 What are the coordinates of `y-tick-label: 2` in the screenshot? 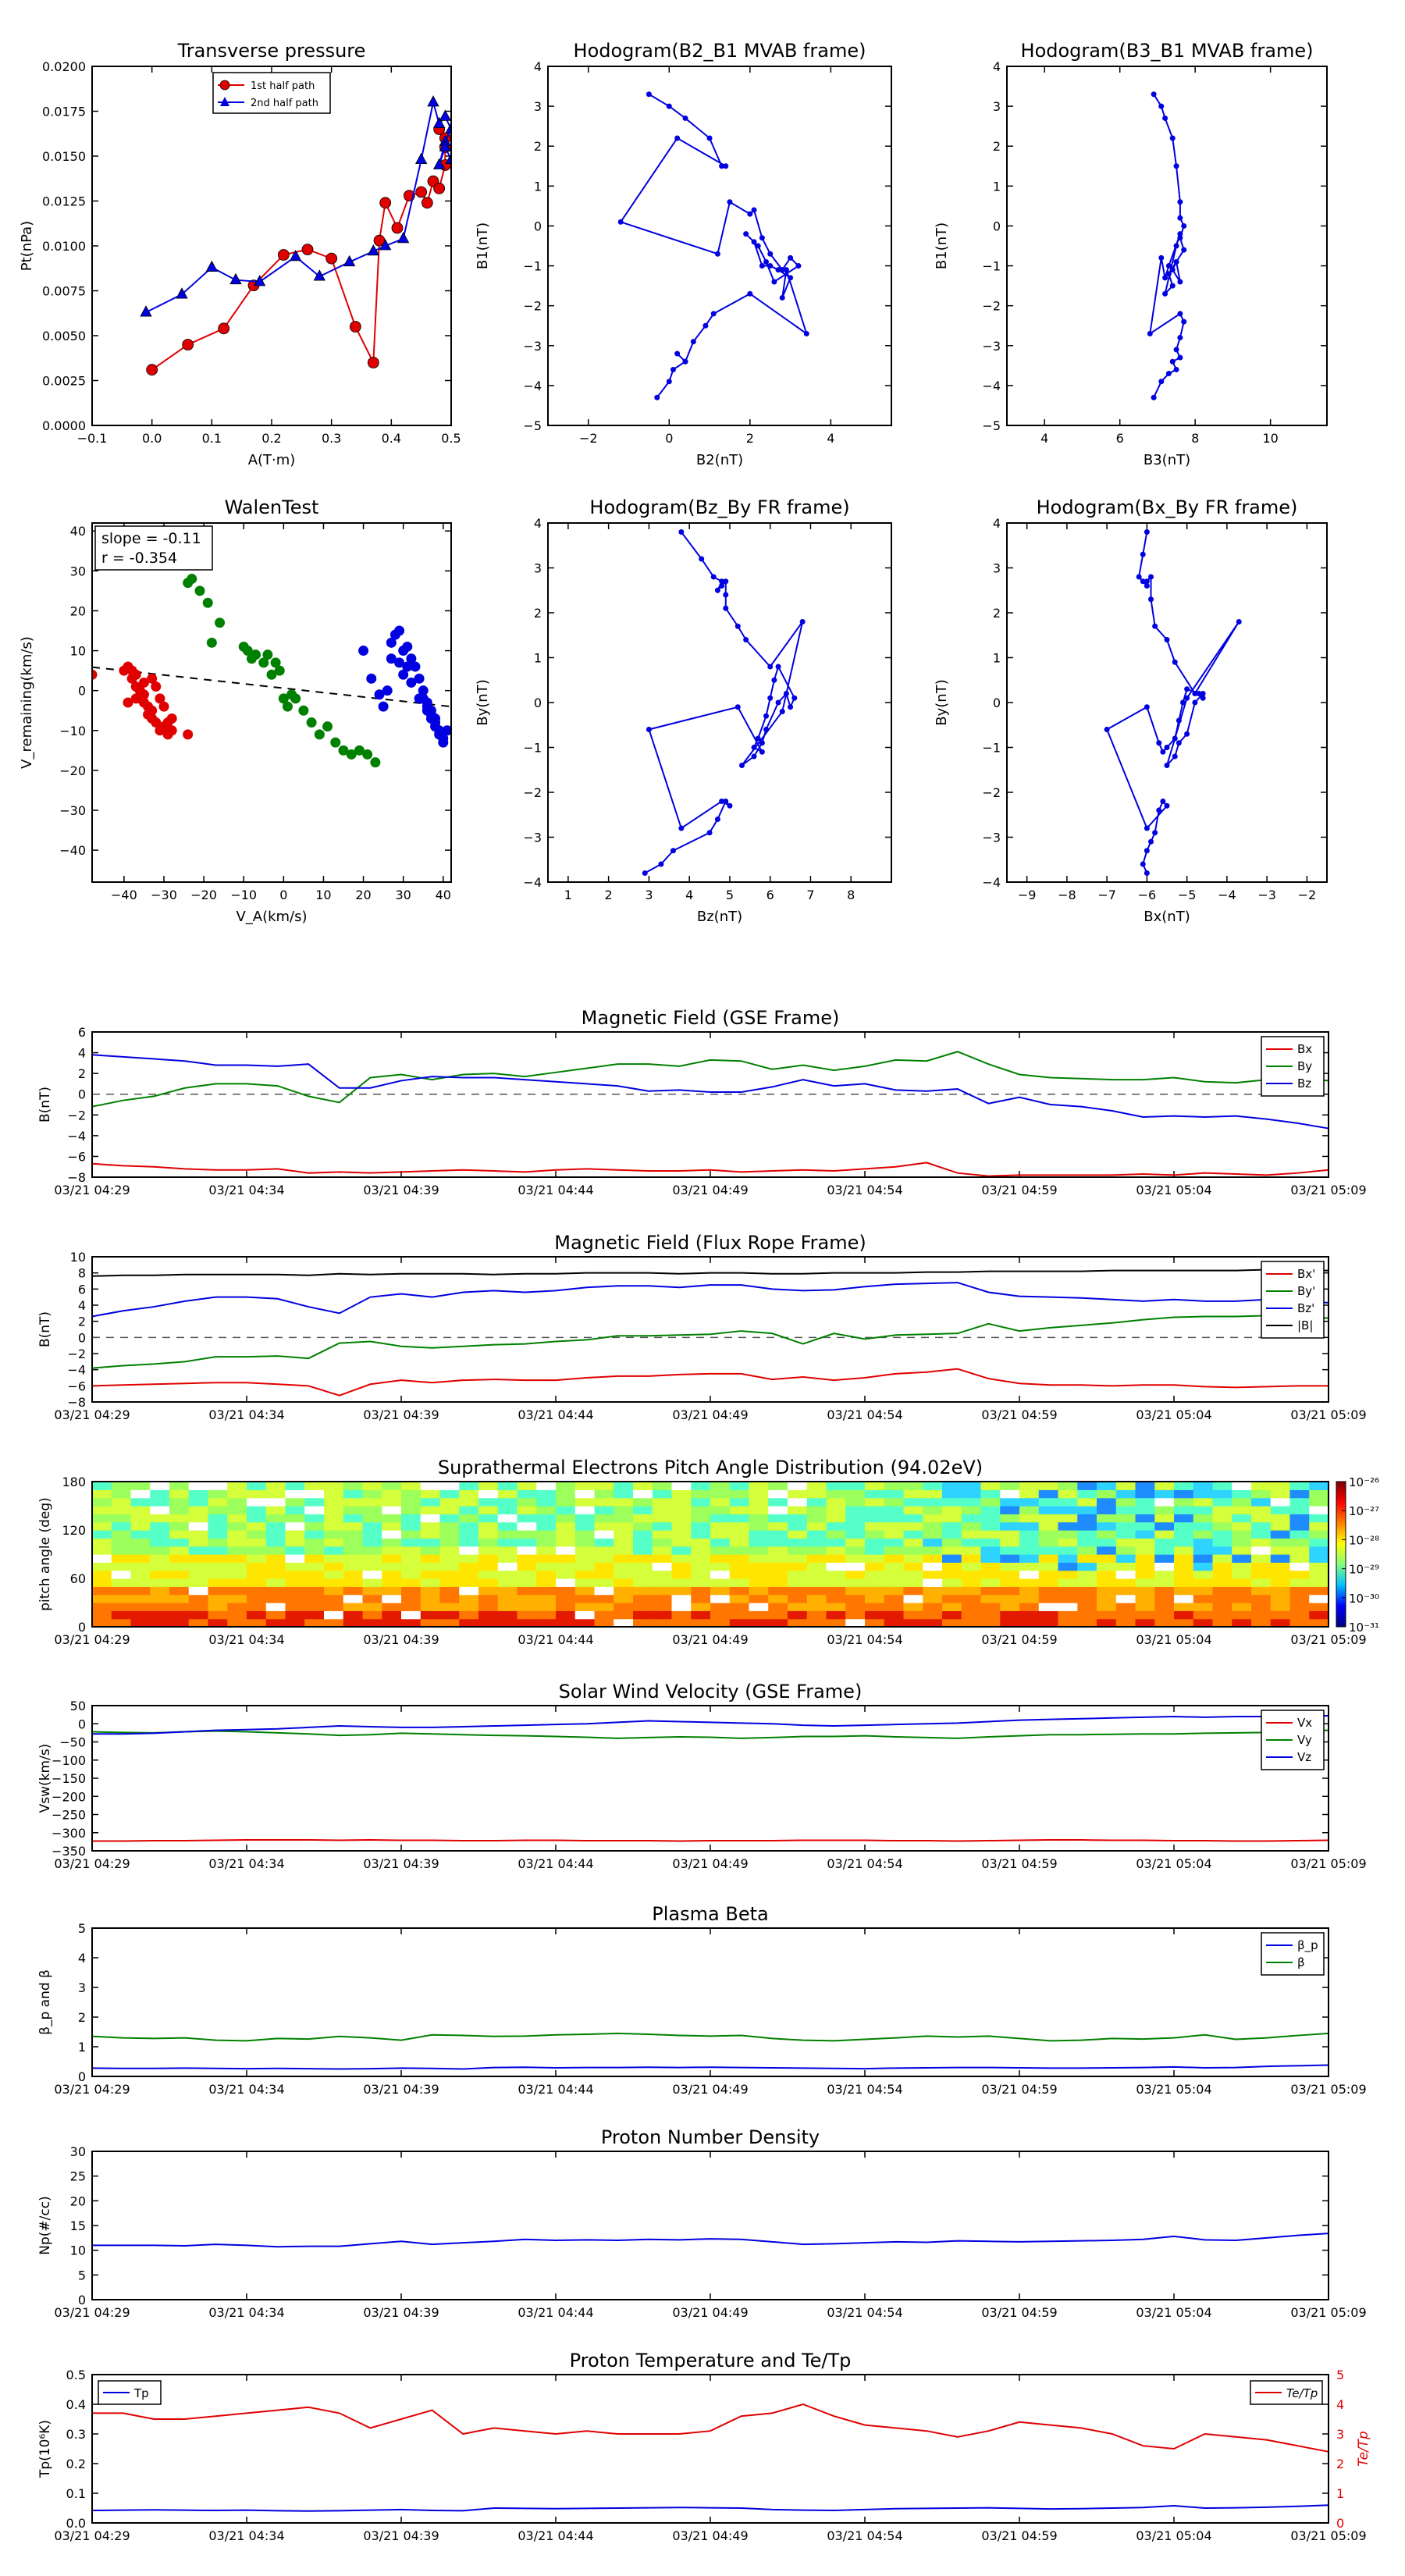 It's located at (82, 1073).